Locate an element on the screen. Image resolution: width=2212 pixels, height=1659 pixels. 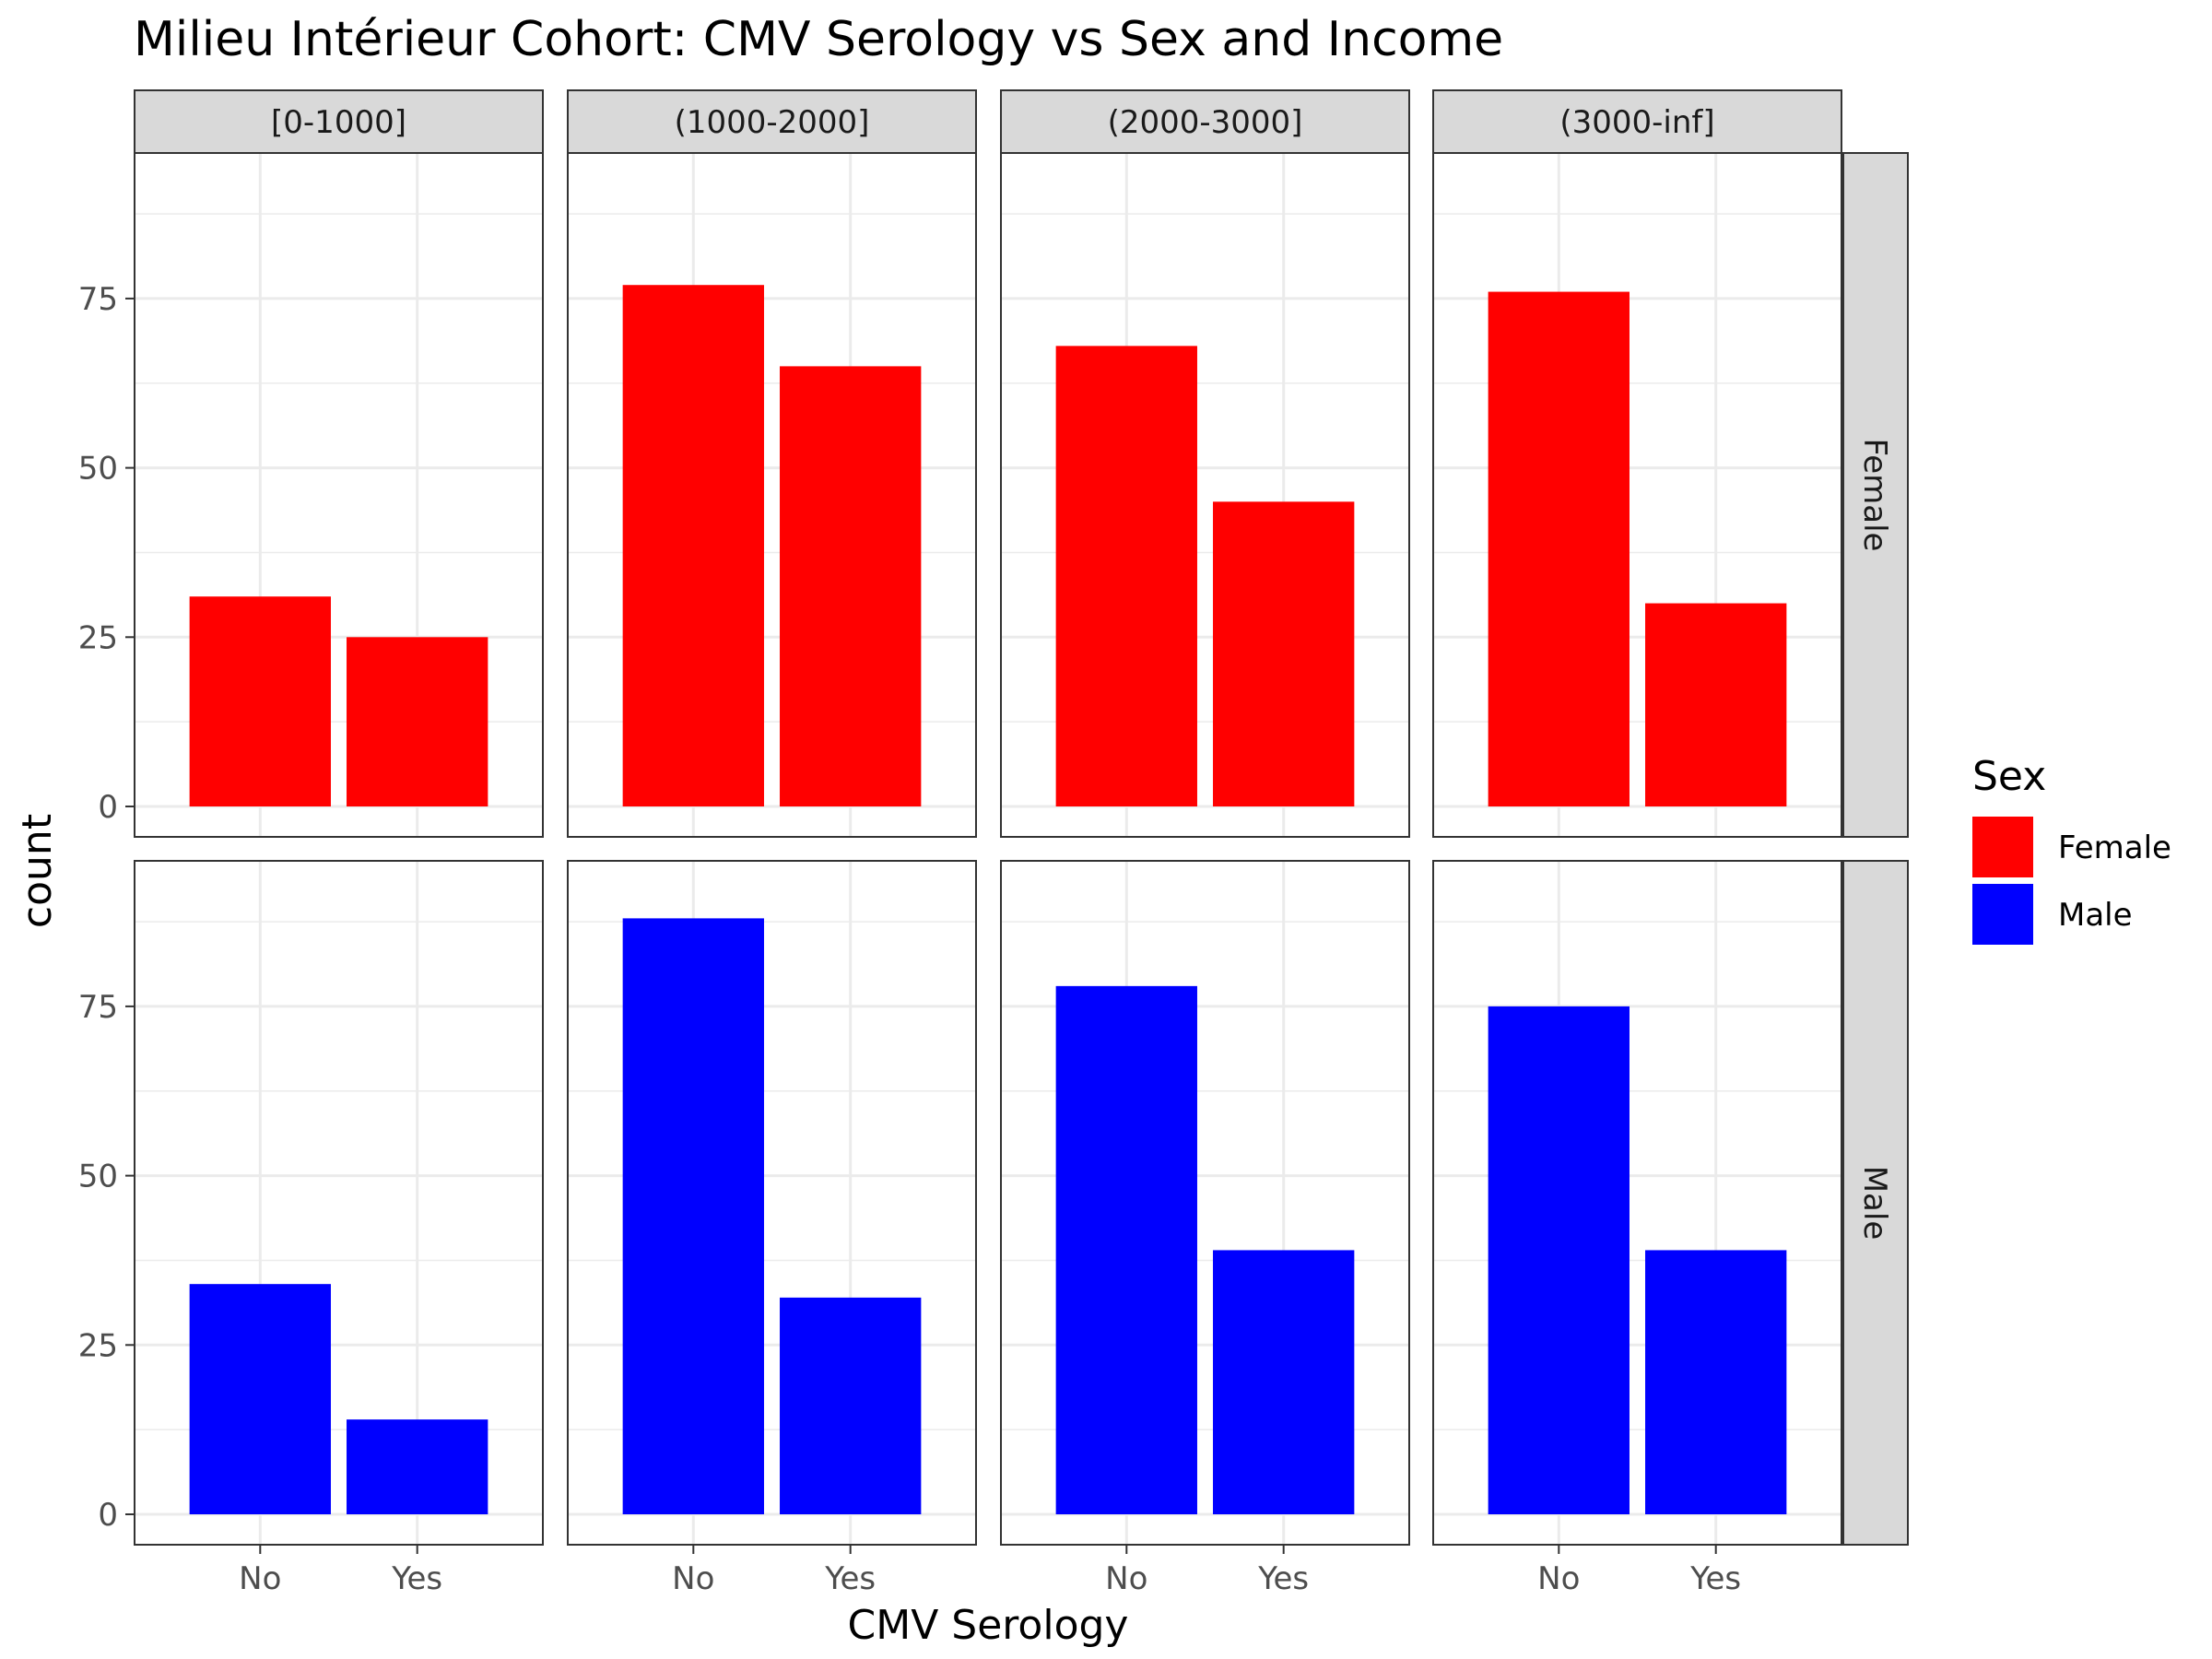
panel-male-1000-2000 is located at coordinates (772, 1203).